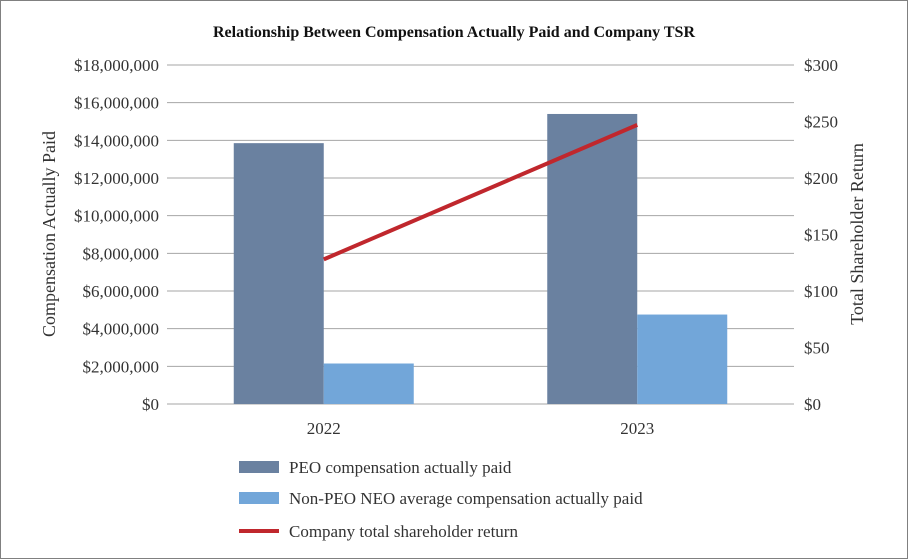  What do you see at coordinates (821, 178) in the screenshot?
I see `right-tick-label: $200` at bounding box center [821, 178].